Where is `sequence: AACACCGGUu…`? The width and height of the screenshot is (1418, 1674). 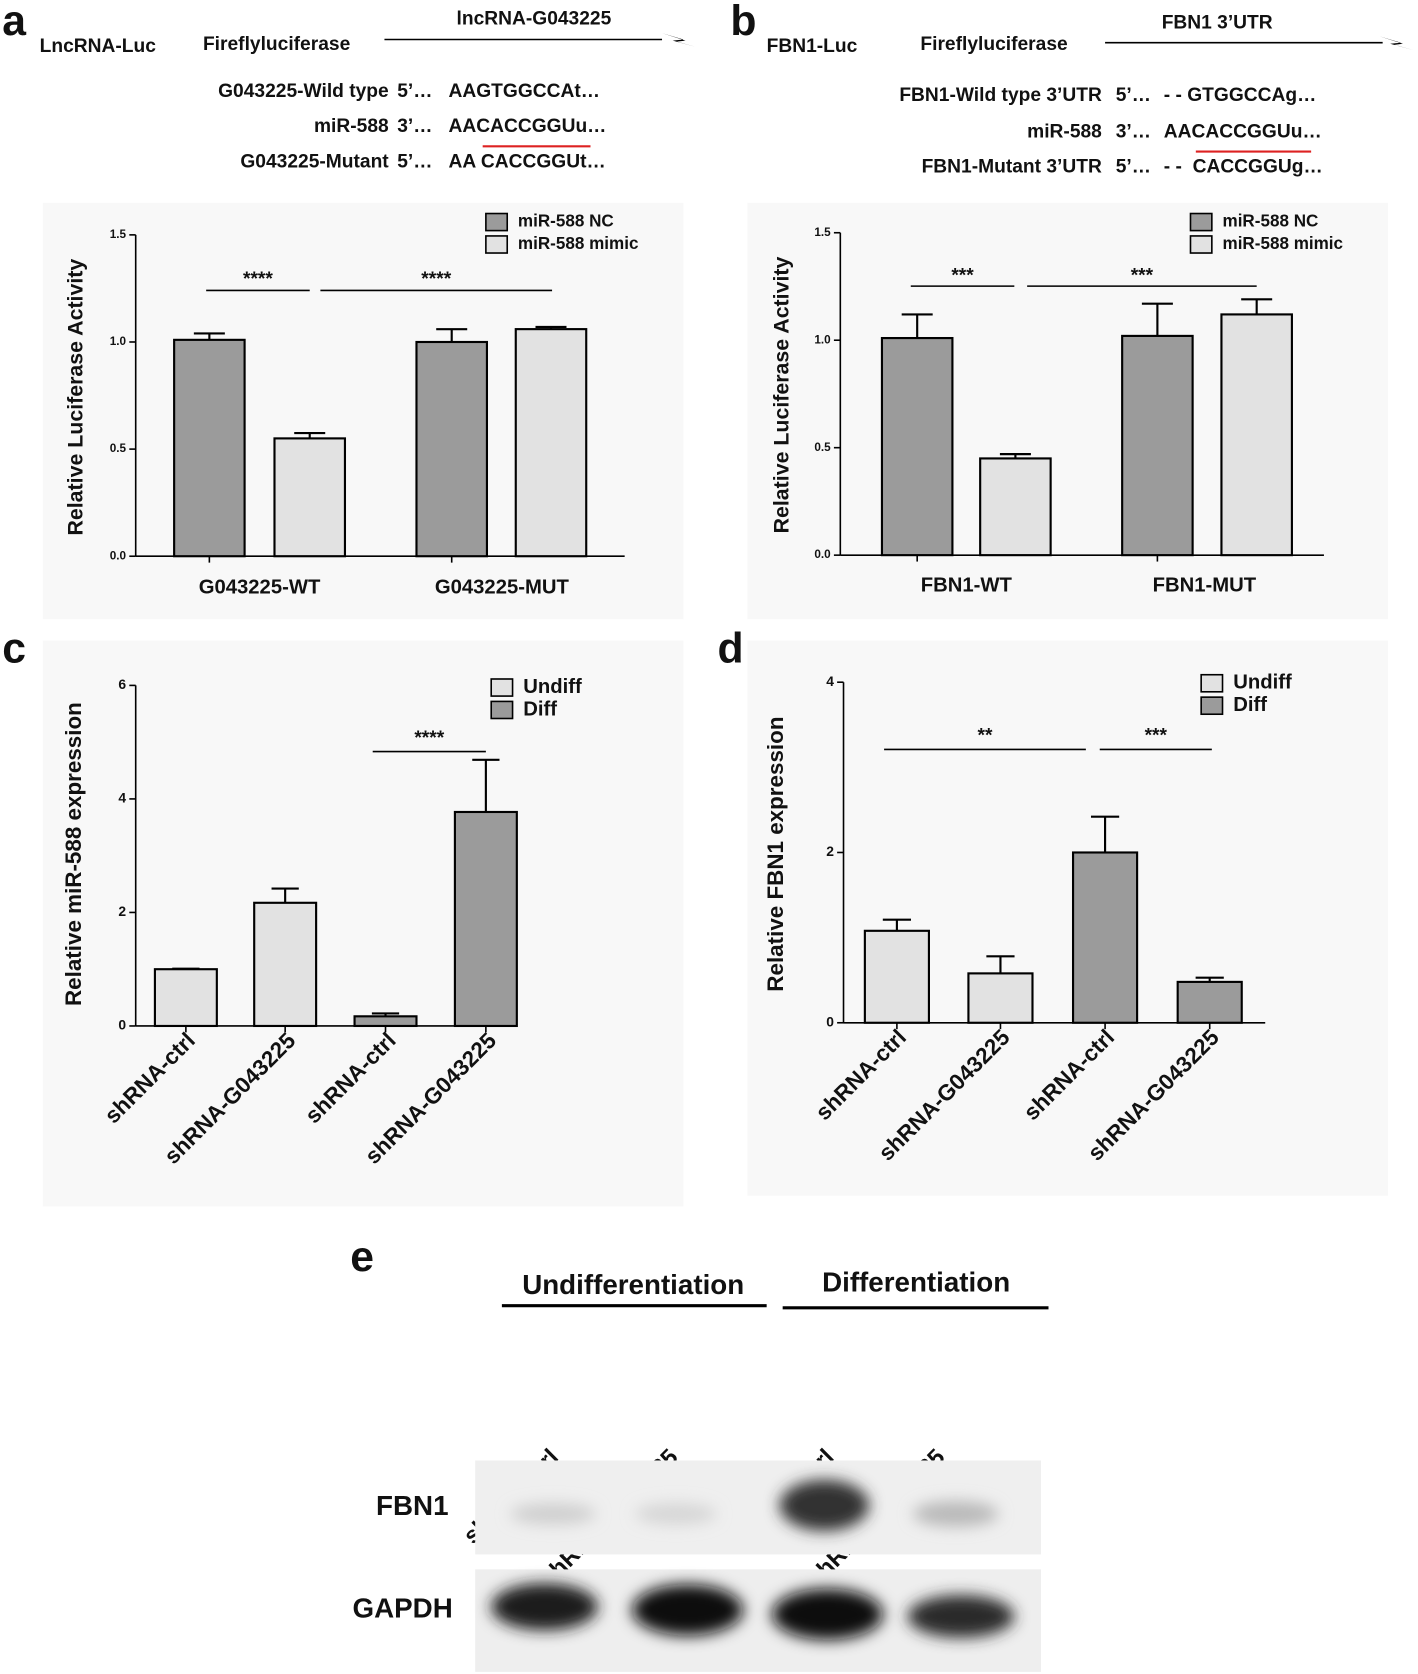 sequence: AACACCGGUu… is located at coordinates (528, 126).